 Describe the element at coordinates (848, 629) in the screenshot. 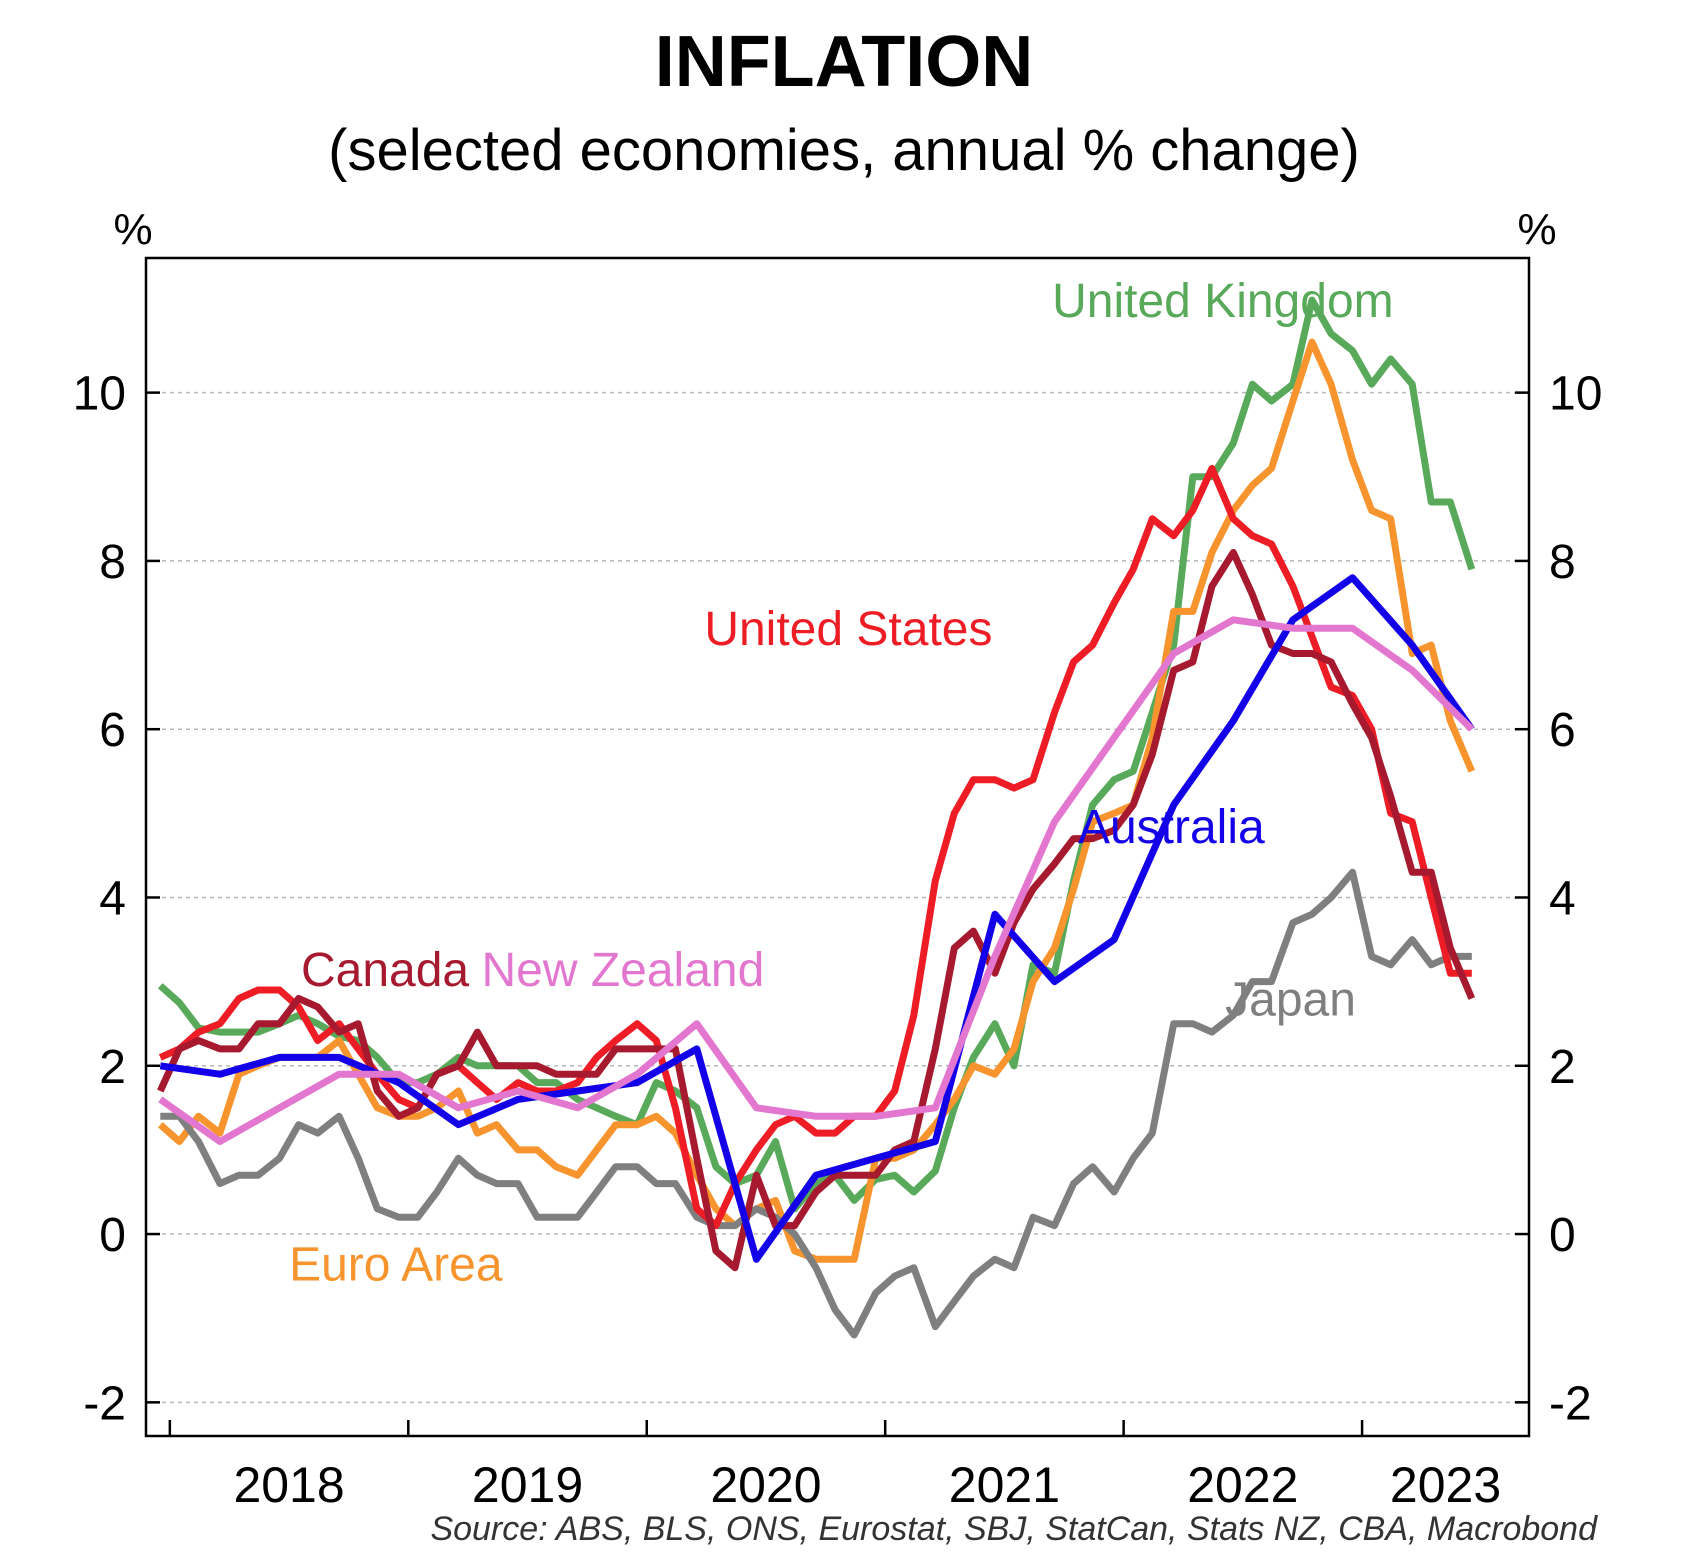

I see `series-label-united-states: United States` at that location.